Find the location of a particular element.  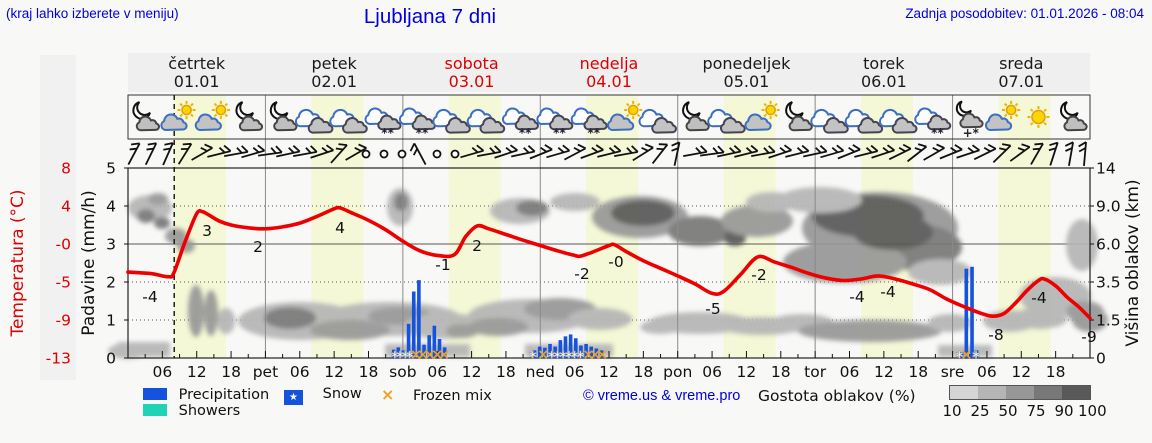

calm-wind-circle is located at coordinates (384, 154).